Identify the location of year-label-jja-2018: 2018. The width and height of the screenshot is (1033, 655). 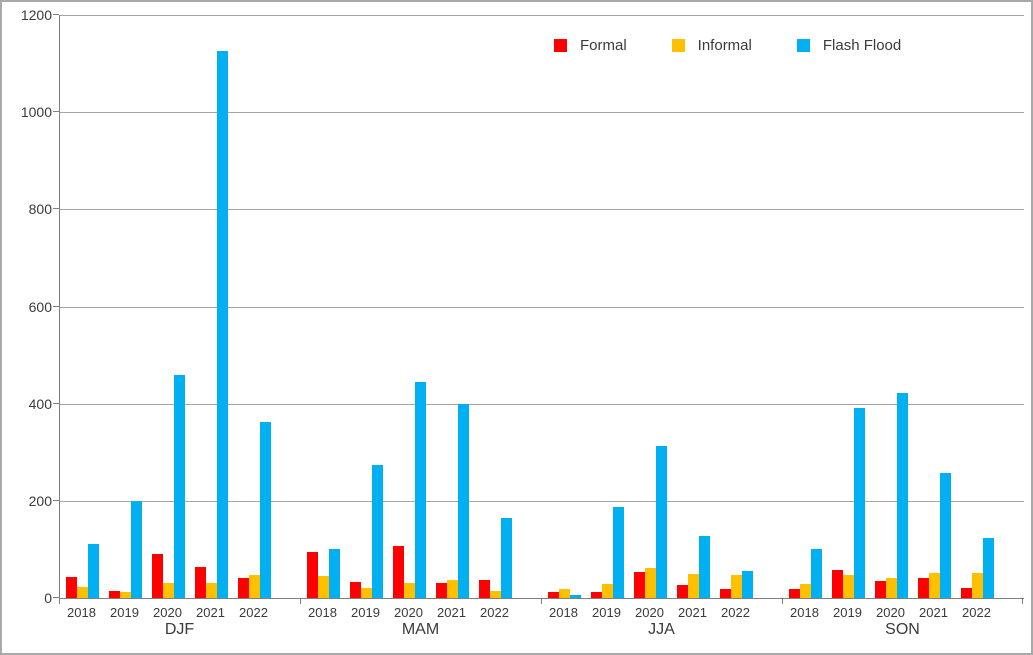
(563, 612).